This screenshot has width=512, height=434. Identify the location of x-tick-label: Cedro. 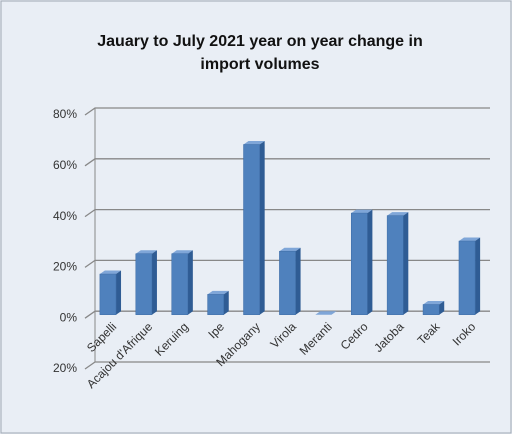
(354, 335).